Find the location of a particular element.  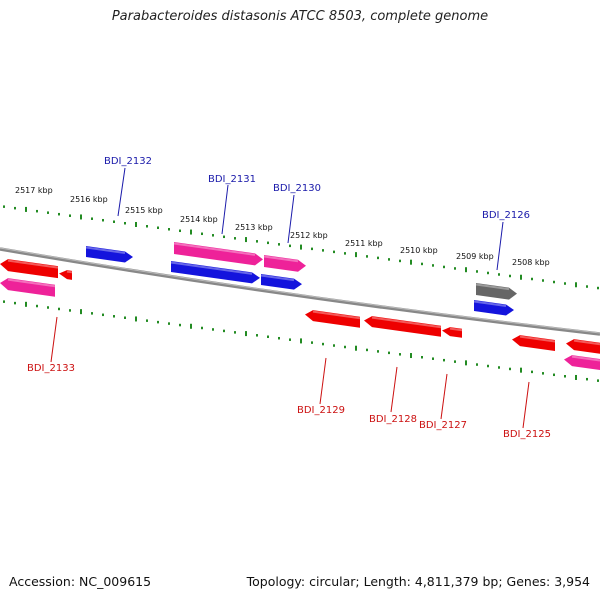

kbp-label: 2511 kbp is located at coordinates (364, 243).